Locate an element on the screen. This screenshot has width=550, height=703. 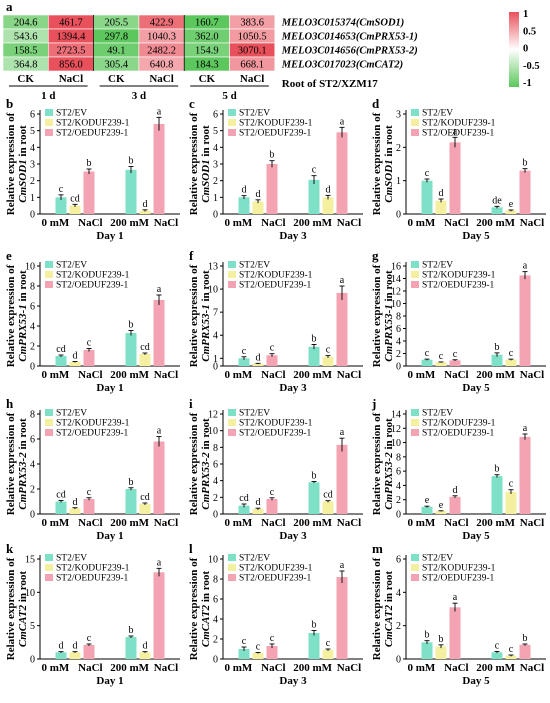
heatmap-color-scale is located at coordinates (514, 49).